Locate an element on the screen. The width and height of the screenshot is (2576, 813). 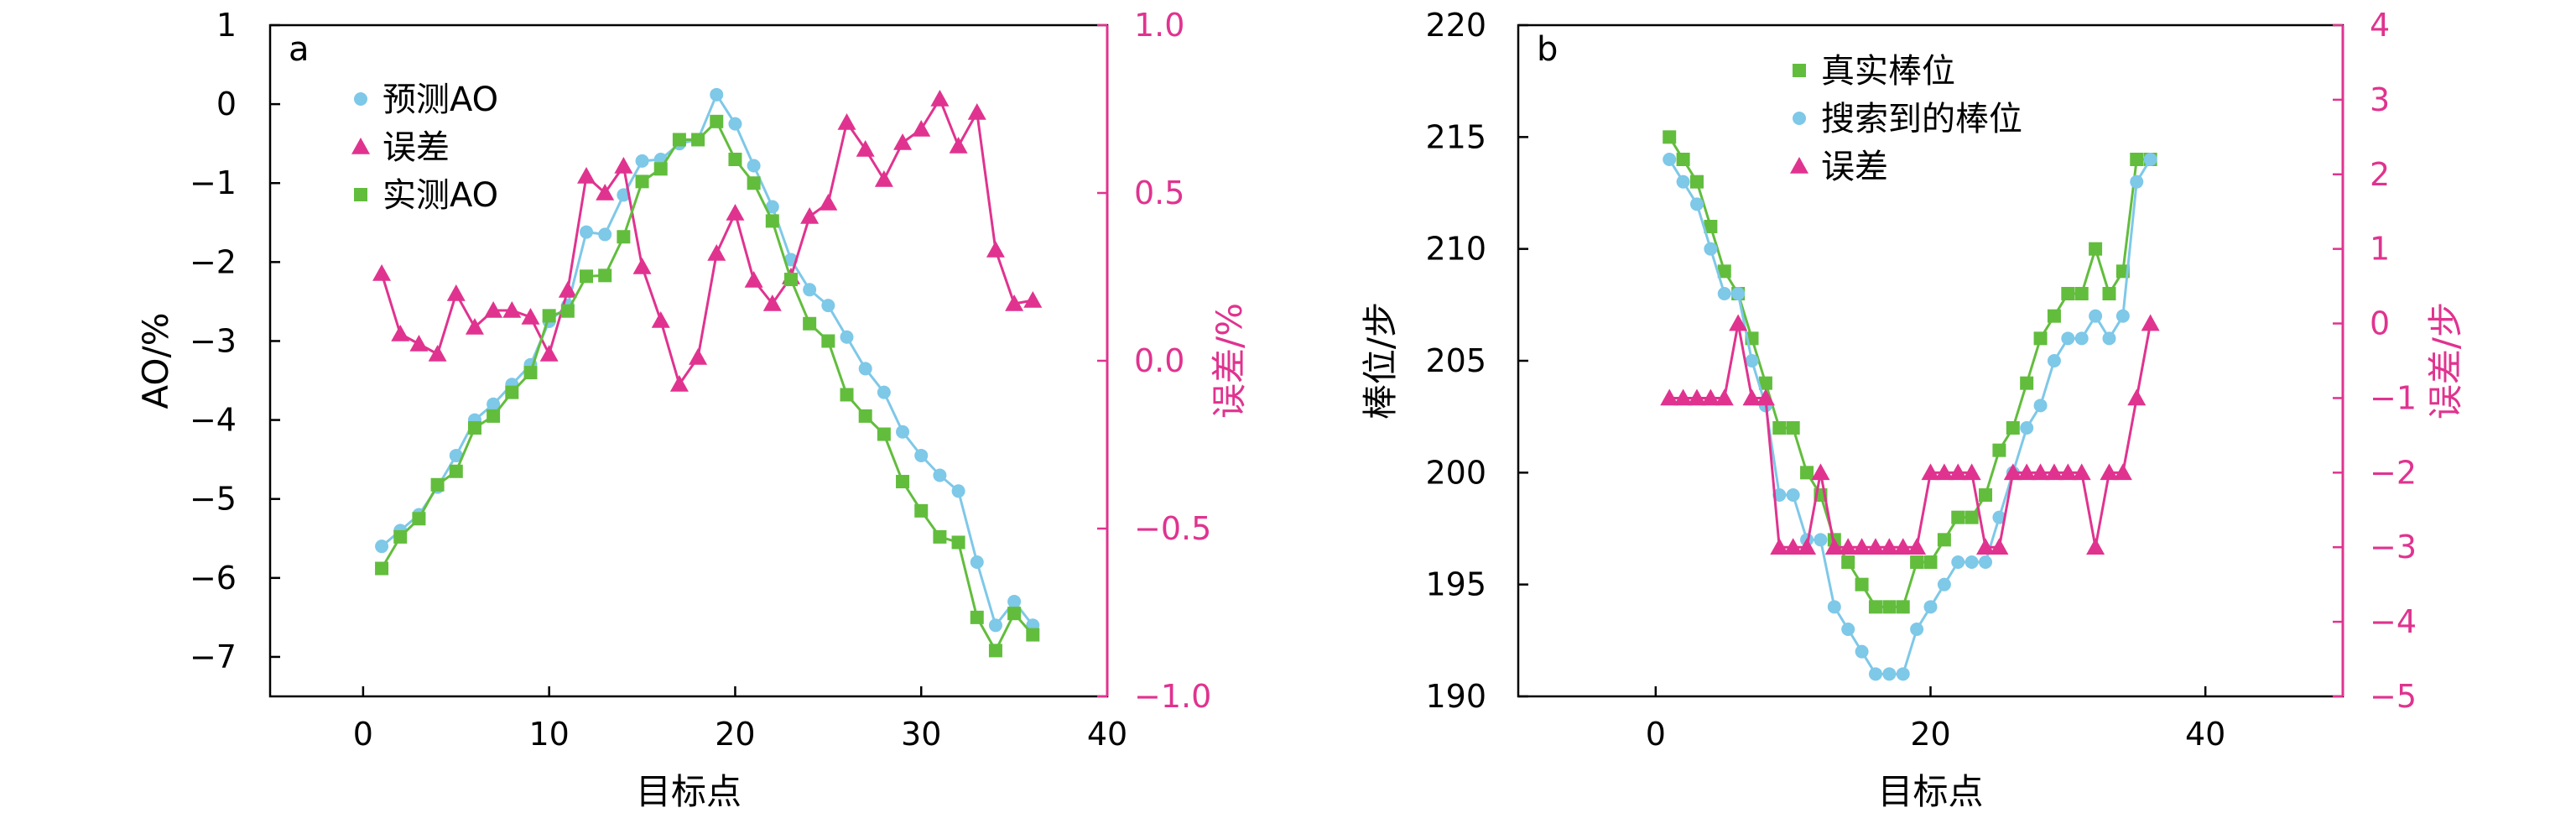
y2-tick-label: 0 is located at coordinates (2380, 323).